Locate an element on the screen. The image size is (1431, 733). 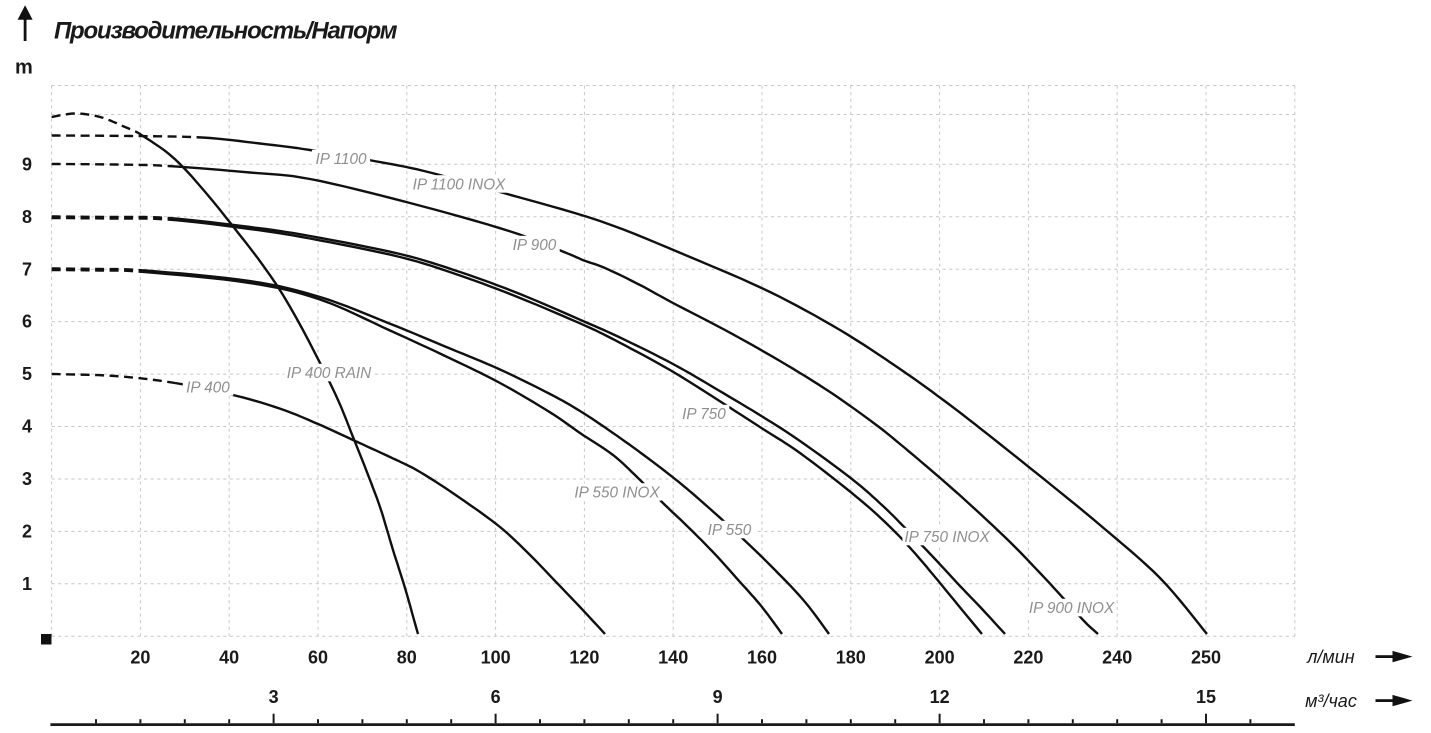
svg-text: 1 is located at coordinates (27, 584).